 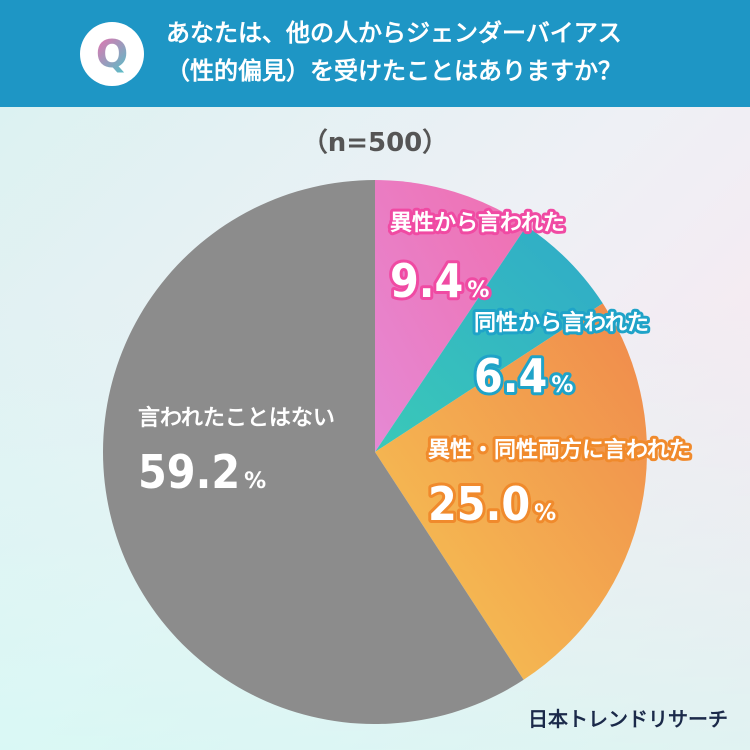 I want to click on brand-logo: 日本トレンドリサーチ, so click(x=628, y=719).